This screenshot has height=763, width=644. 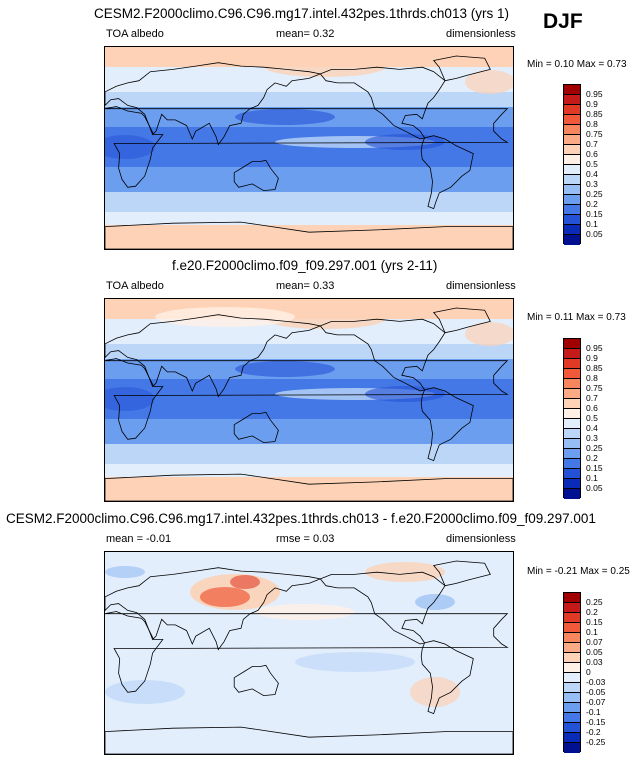 I want to click on colorbar-tick-label: 0, so click(x=588, y=671).